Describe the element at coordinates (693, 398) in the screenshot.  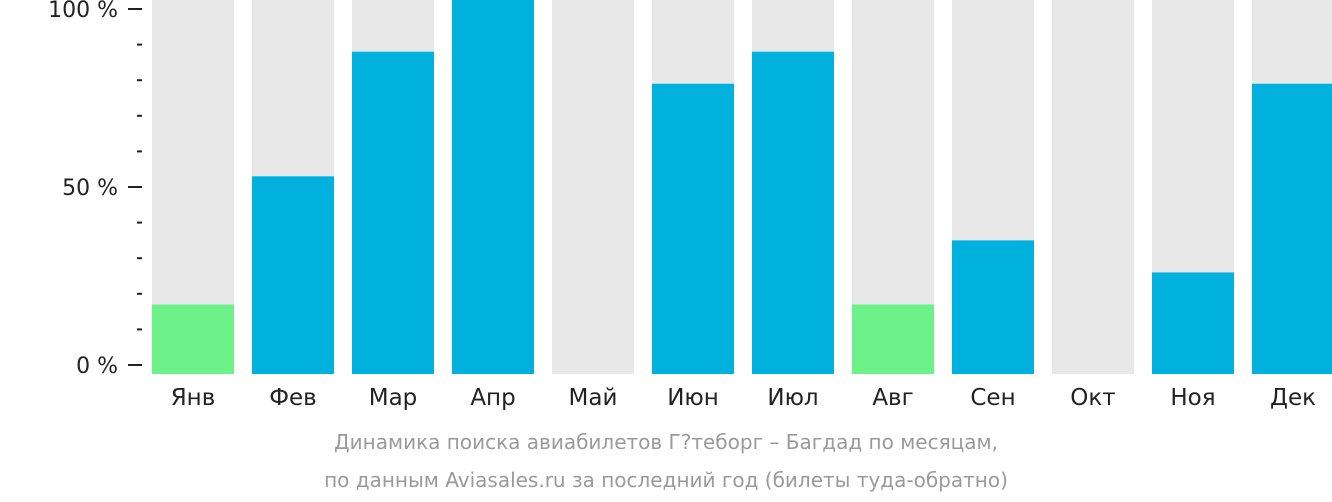
I see `x-tick-label: Июн` at that location.